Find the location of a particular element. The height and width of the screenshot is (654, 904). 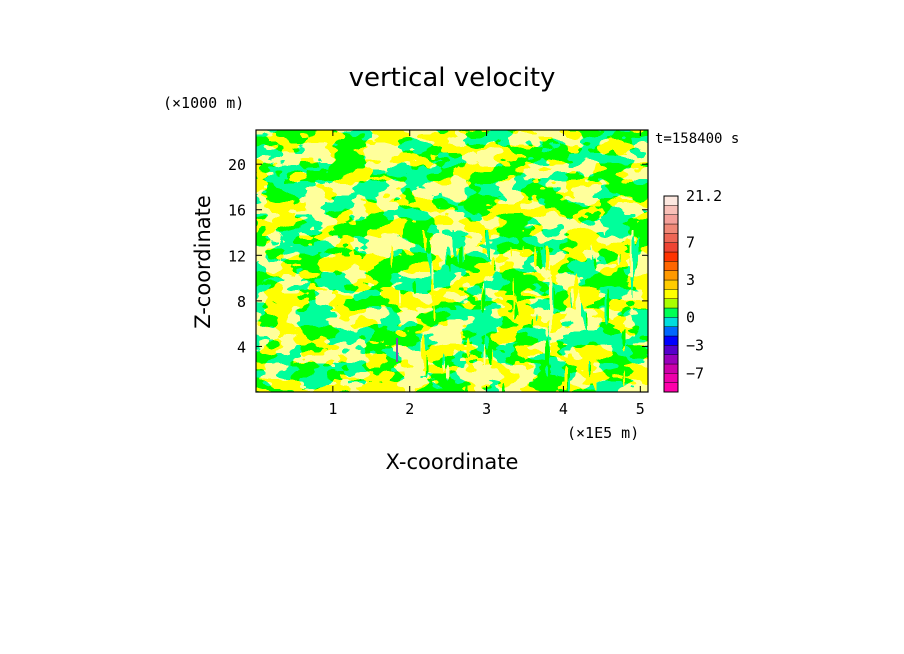

y-tick-label: 8 is located at coordinates (241, 302).